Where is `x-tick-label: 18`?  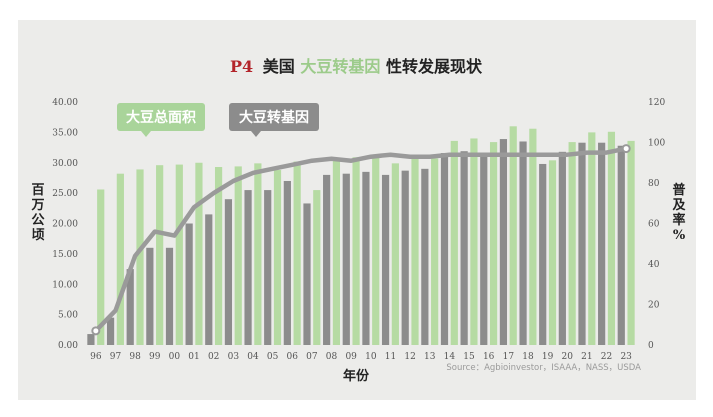 x-tick-label: 18 is located at coordinates (528, 357).